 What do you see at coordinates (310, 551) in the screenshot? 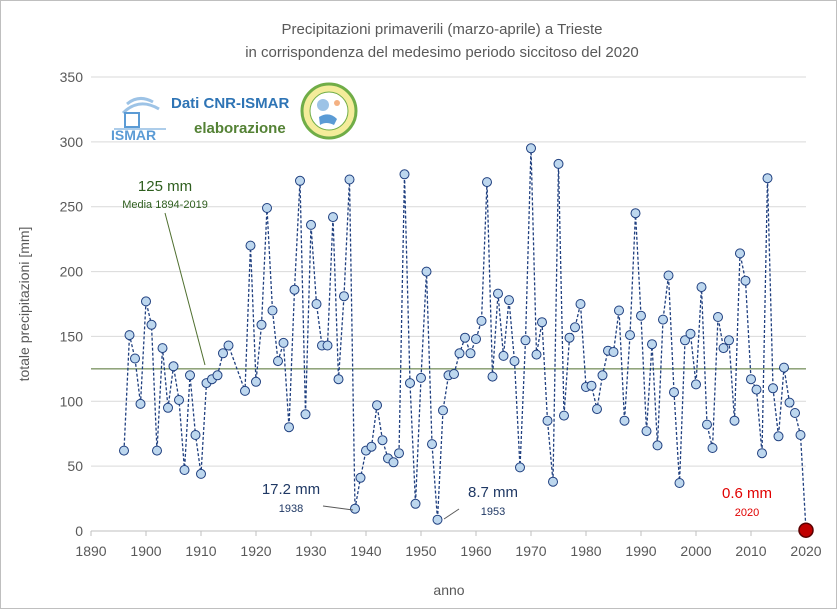
I see `x-tick-label: 1930` at bounding box center [310, 551].